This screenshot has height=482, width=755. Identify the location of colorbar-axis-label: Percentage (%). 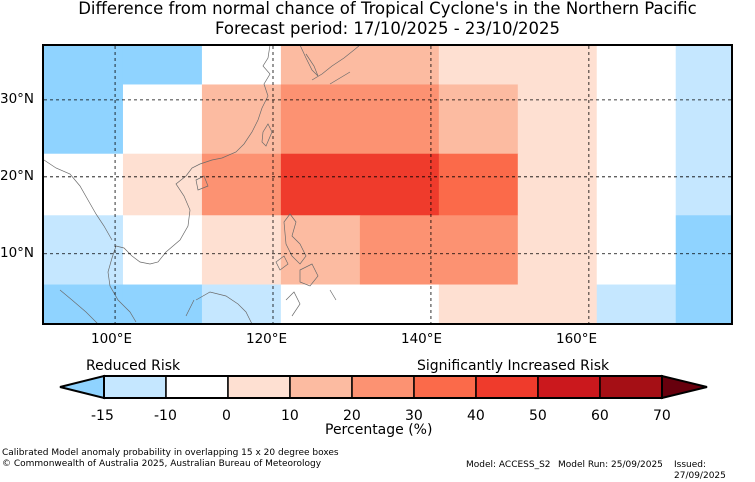
(379, 430).